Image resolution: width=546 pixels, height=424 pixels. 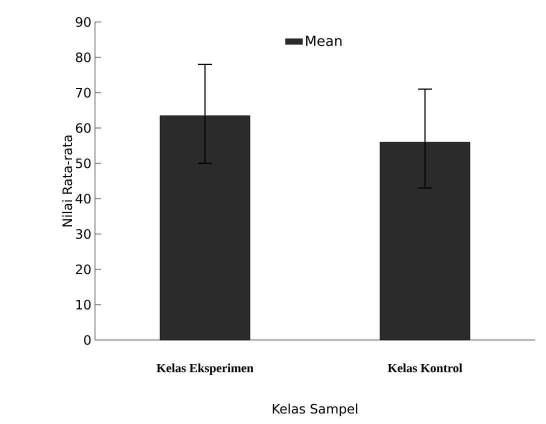 I want to click on y-tick-label: 20, so click(x=83, y=269).